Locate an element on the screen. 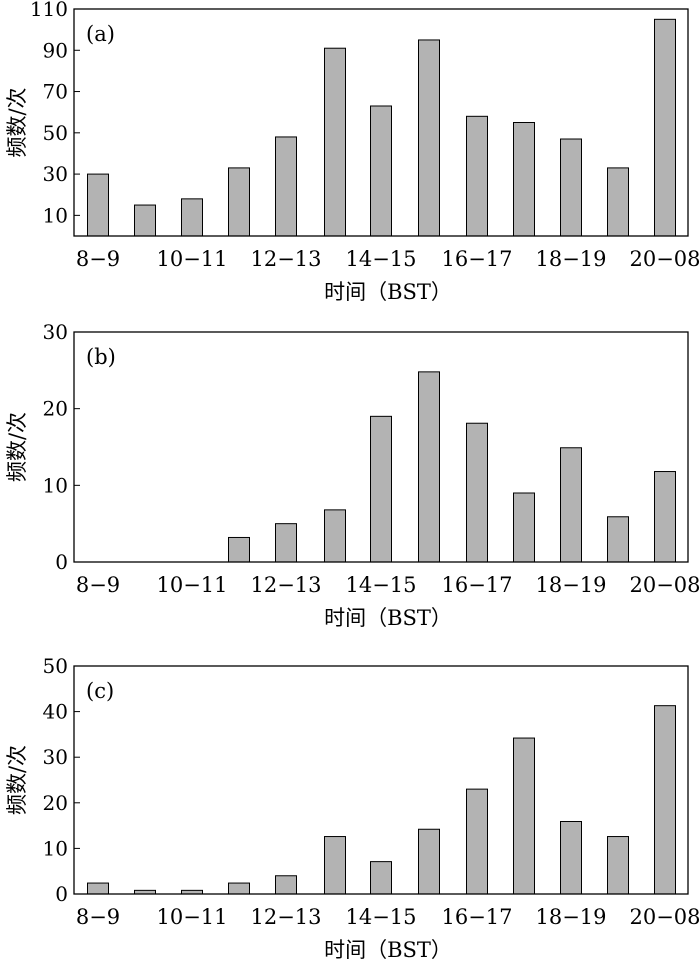 This screenshot has height=969, width=700. x-tick-label-b-11: 18−19 is located at coordinates (570, 585).